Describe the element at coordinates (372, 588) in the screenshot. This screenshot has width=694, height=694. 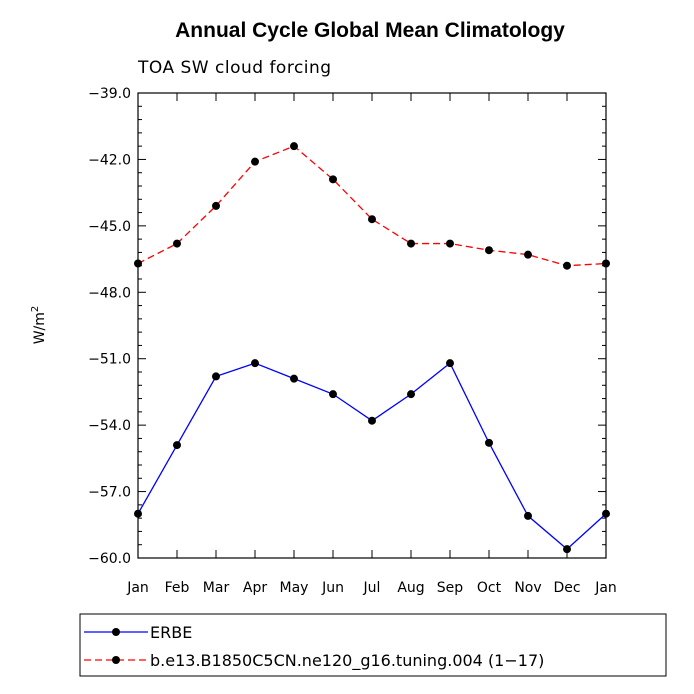
I see `x-tick-label: Jul` at that location.